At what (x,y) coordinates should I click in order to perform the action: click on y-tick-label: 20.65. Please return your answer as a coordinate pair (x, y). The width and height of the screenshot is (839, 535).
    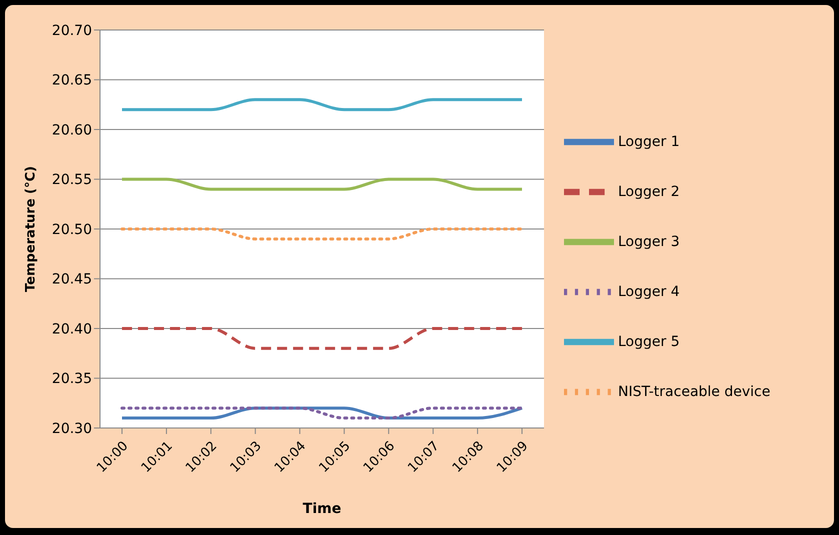
    Looking at the image, I should click on (72, 80).